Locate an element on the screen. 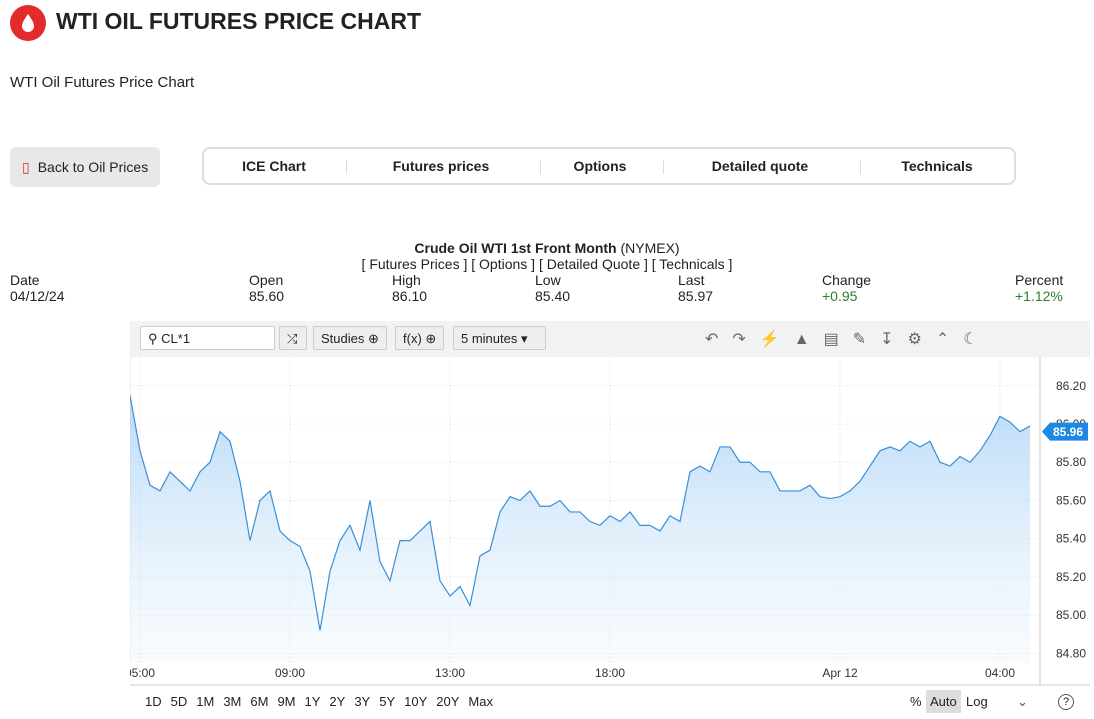 The image size is (1094, 719). y-tick-label: 85.00 is located at coordinates (1071, 615).